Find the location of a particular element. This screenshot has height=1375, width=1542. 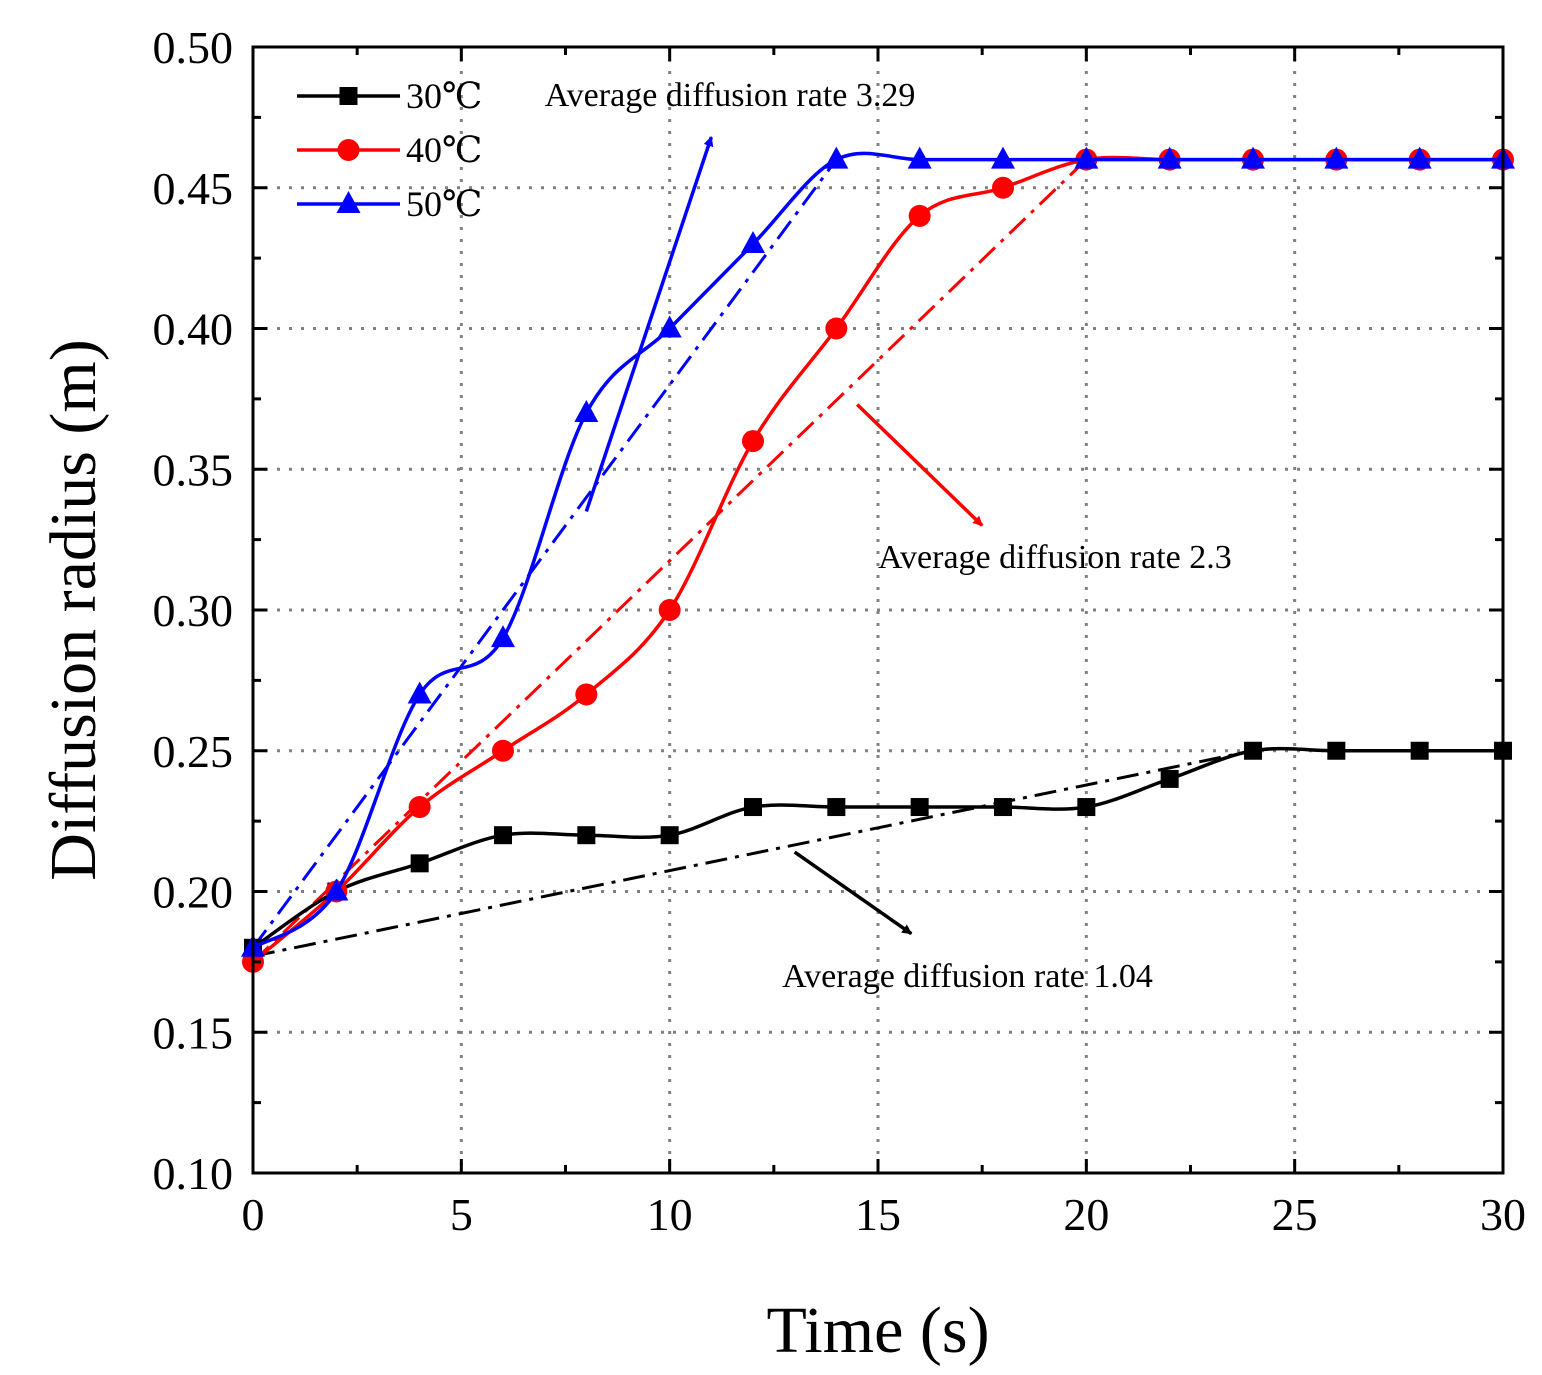

x-tick-label: 20 is located at coordinates (1086, 1214).